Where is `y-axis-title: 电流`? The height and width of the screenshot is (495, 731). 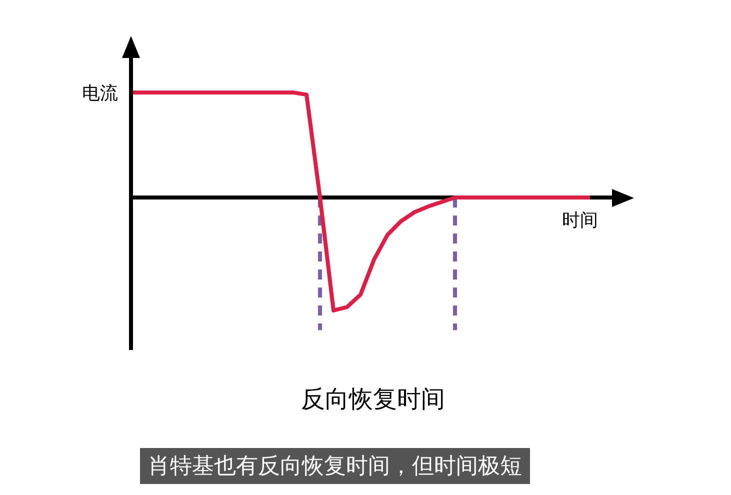
y-axis-title: 电流 is located at coordinates (100, 93).